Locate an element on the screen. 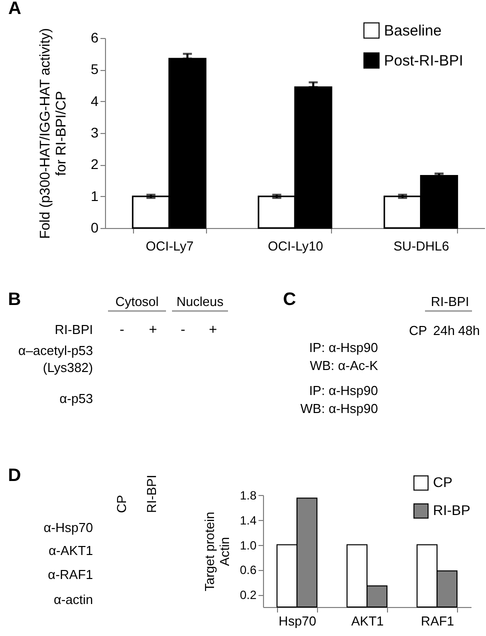 The image size is (486, 636). text: C is located at coordinates (289, 299).